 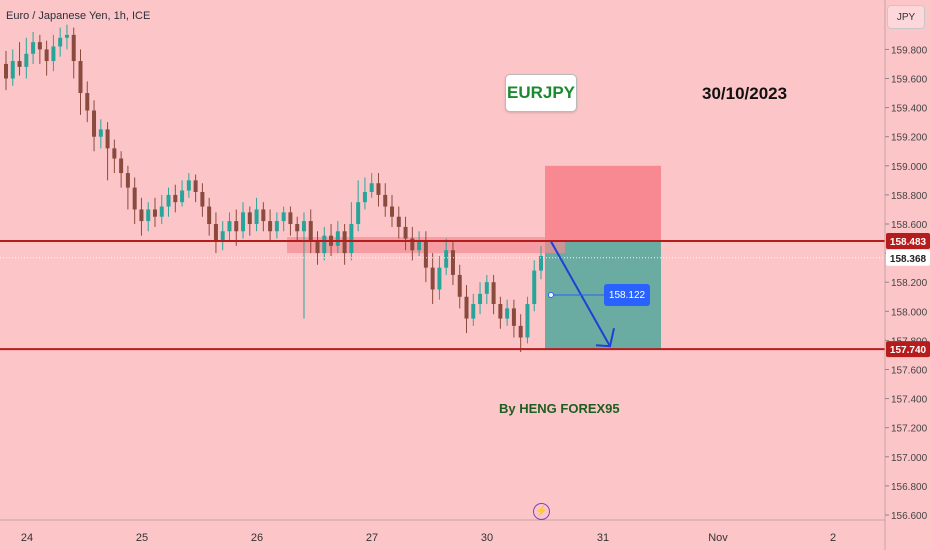 What do you see at coordinates (906, 17) in the screenshot?
I see `currency-button: JPY` at bounding box center [906, 17].